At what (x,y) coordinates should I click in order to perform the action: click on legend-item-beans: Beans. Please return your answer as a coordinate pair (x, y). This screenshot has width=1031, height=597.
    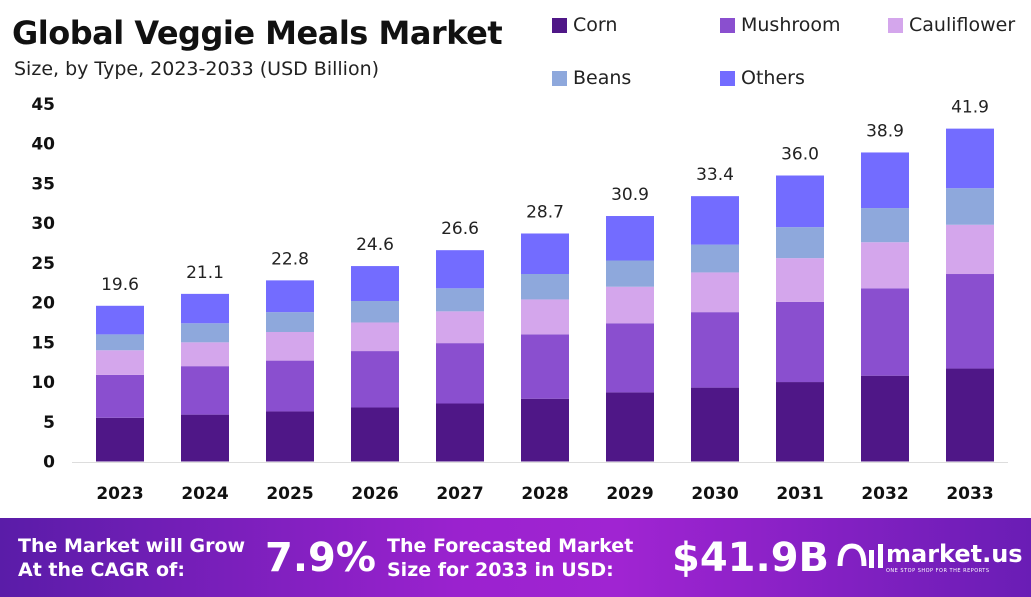
    Looking at the image, I should click on (591, 78).